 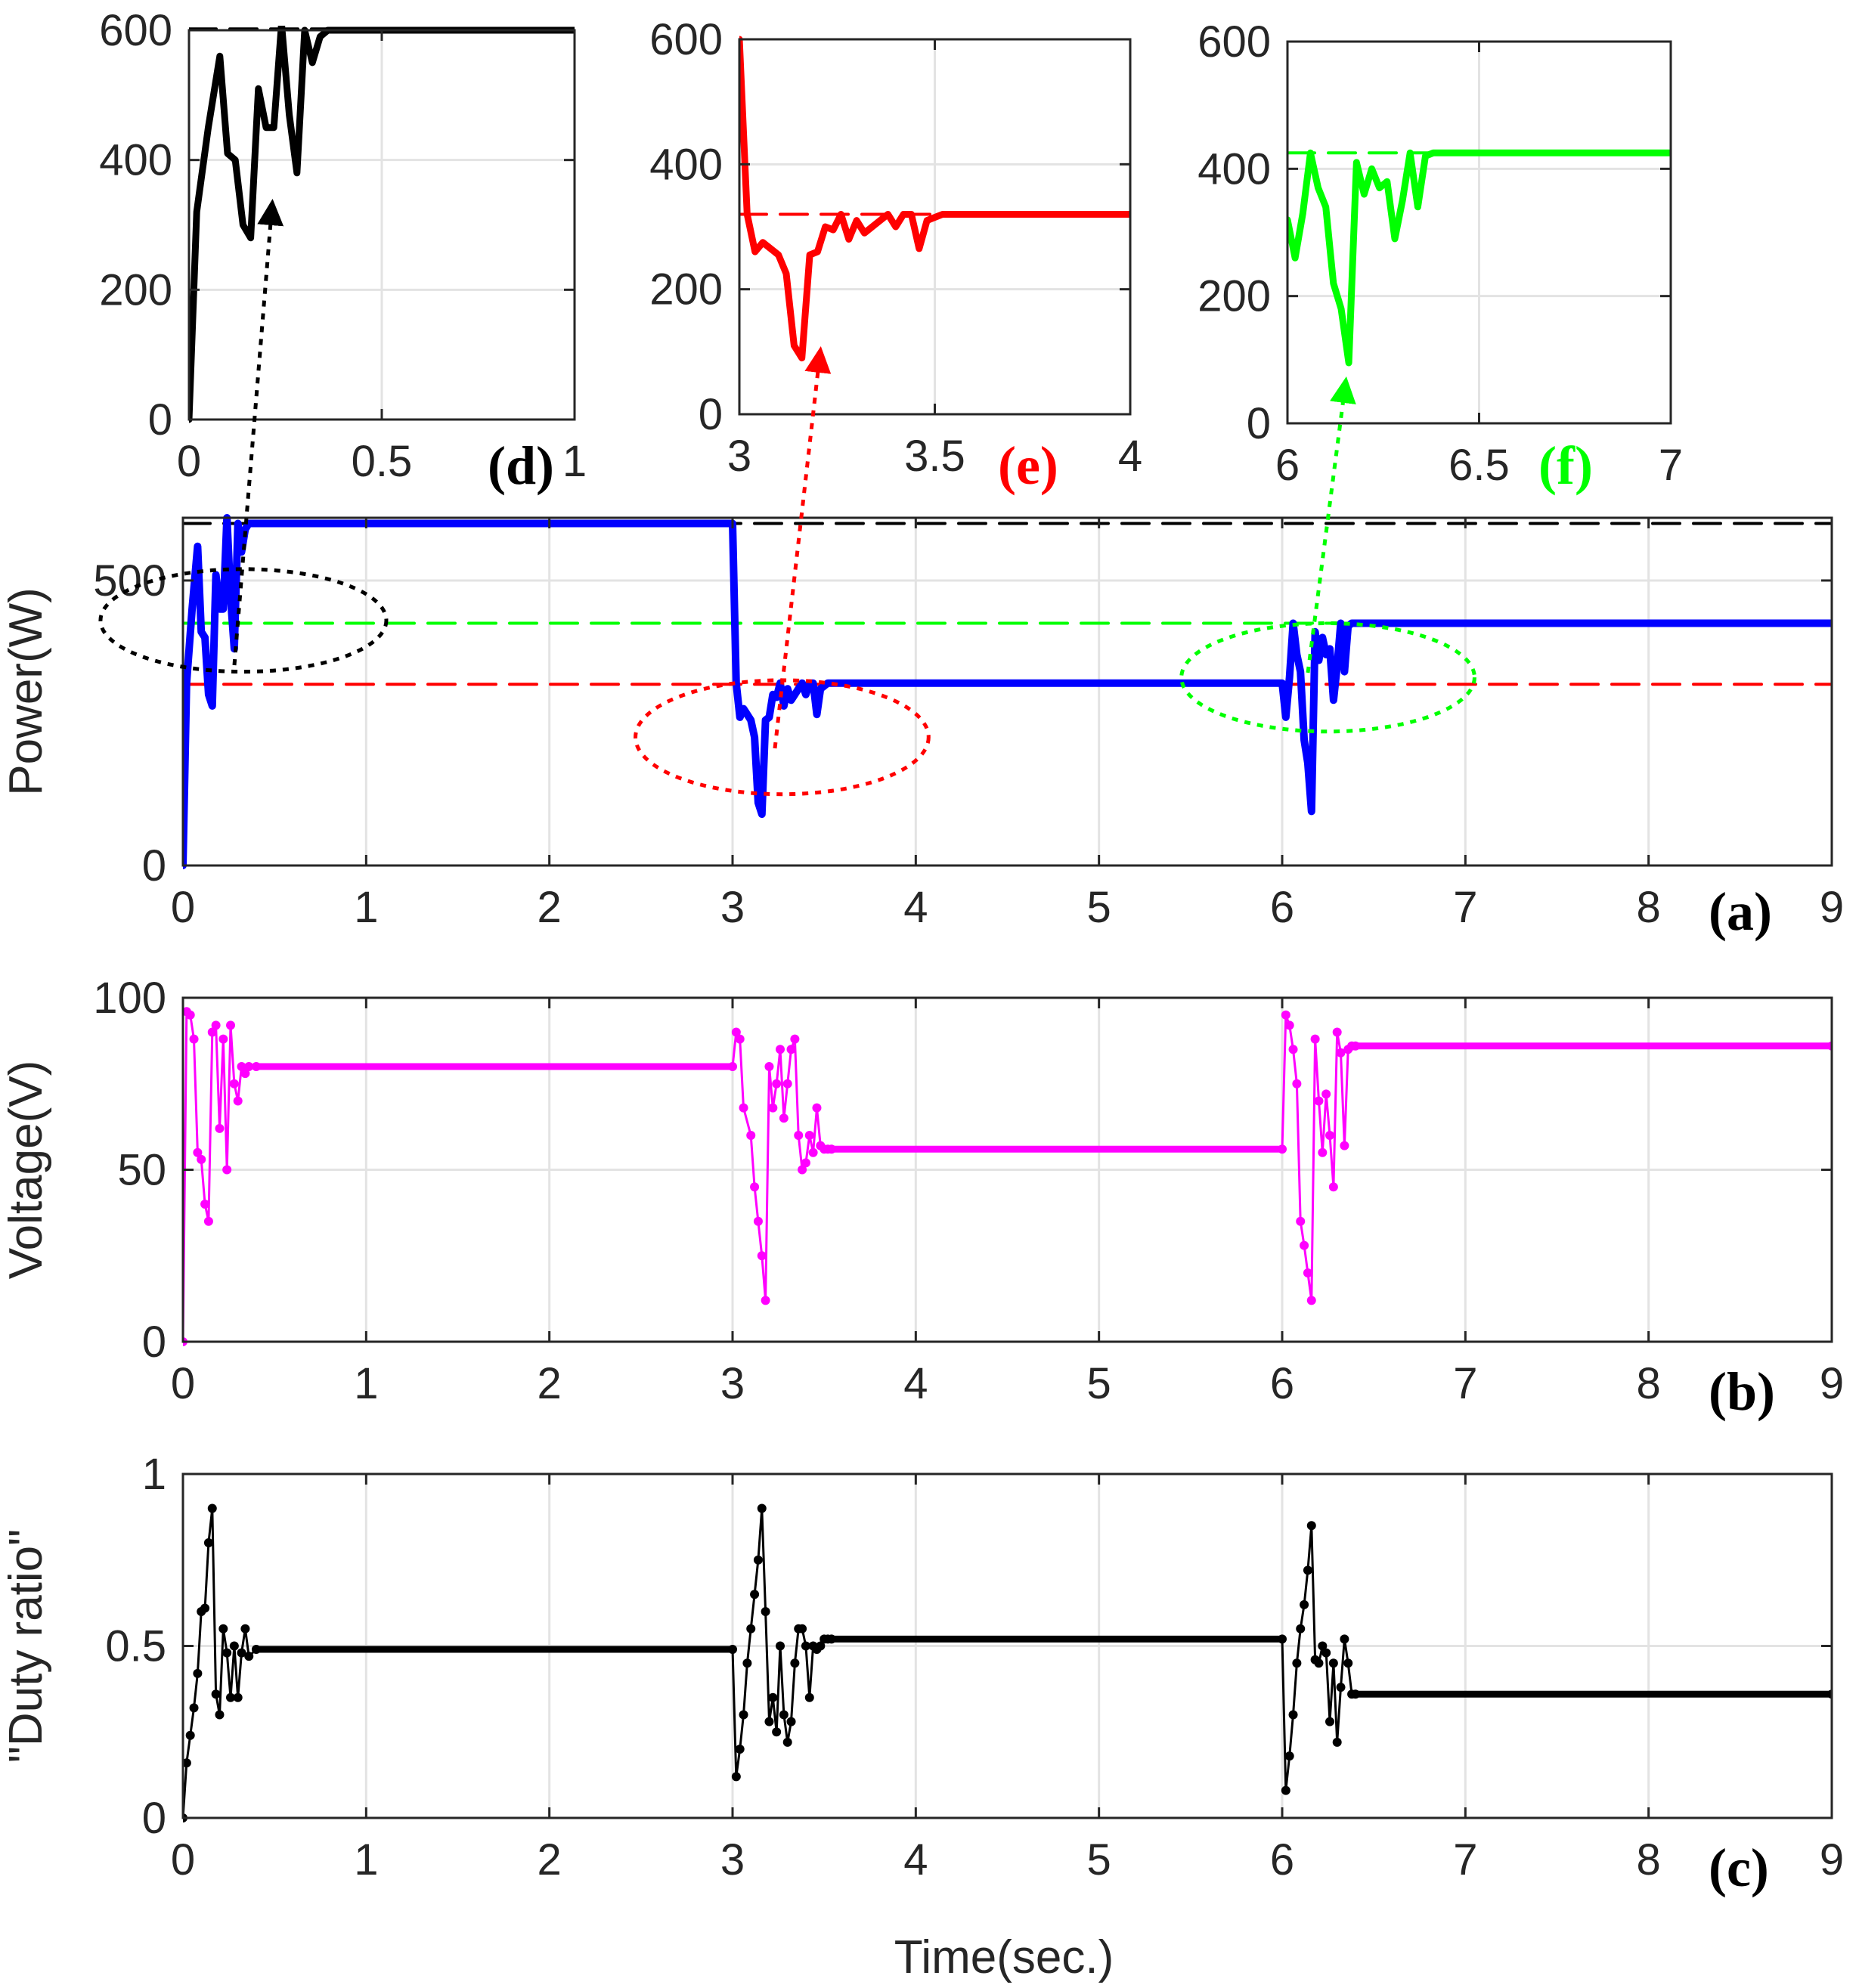 What do you see at coordinates (1479, 465) in the screenshot?
I see `x-tick-label: 6.5` at bounding box center [1479, 465].